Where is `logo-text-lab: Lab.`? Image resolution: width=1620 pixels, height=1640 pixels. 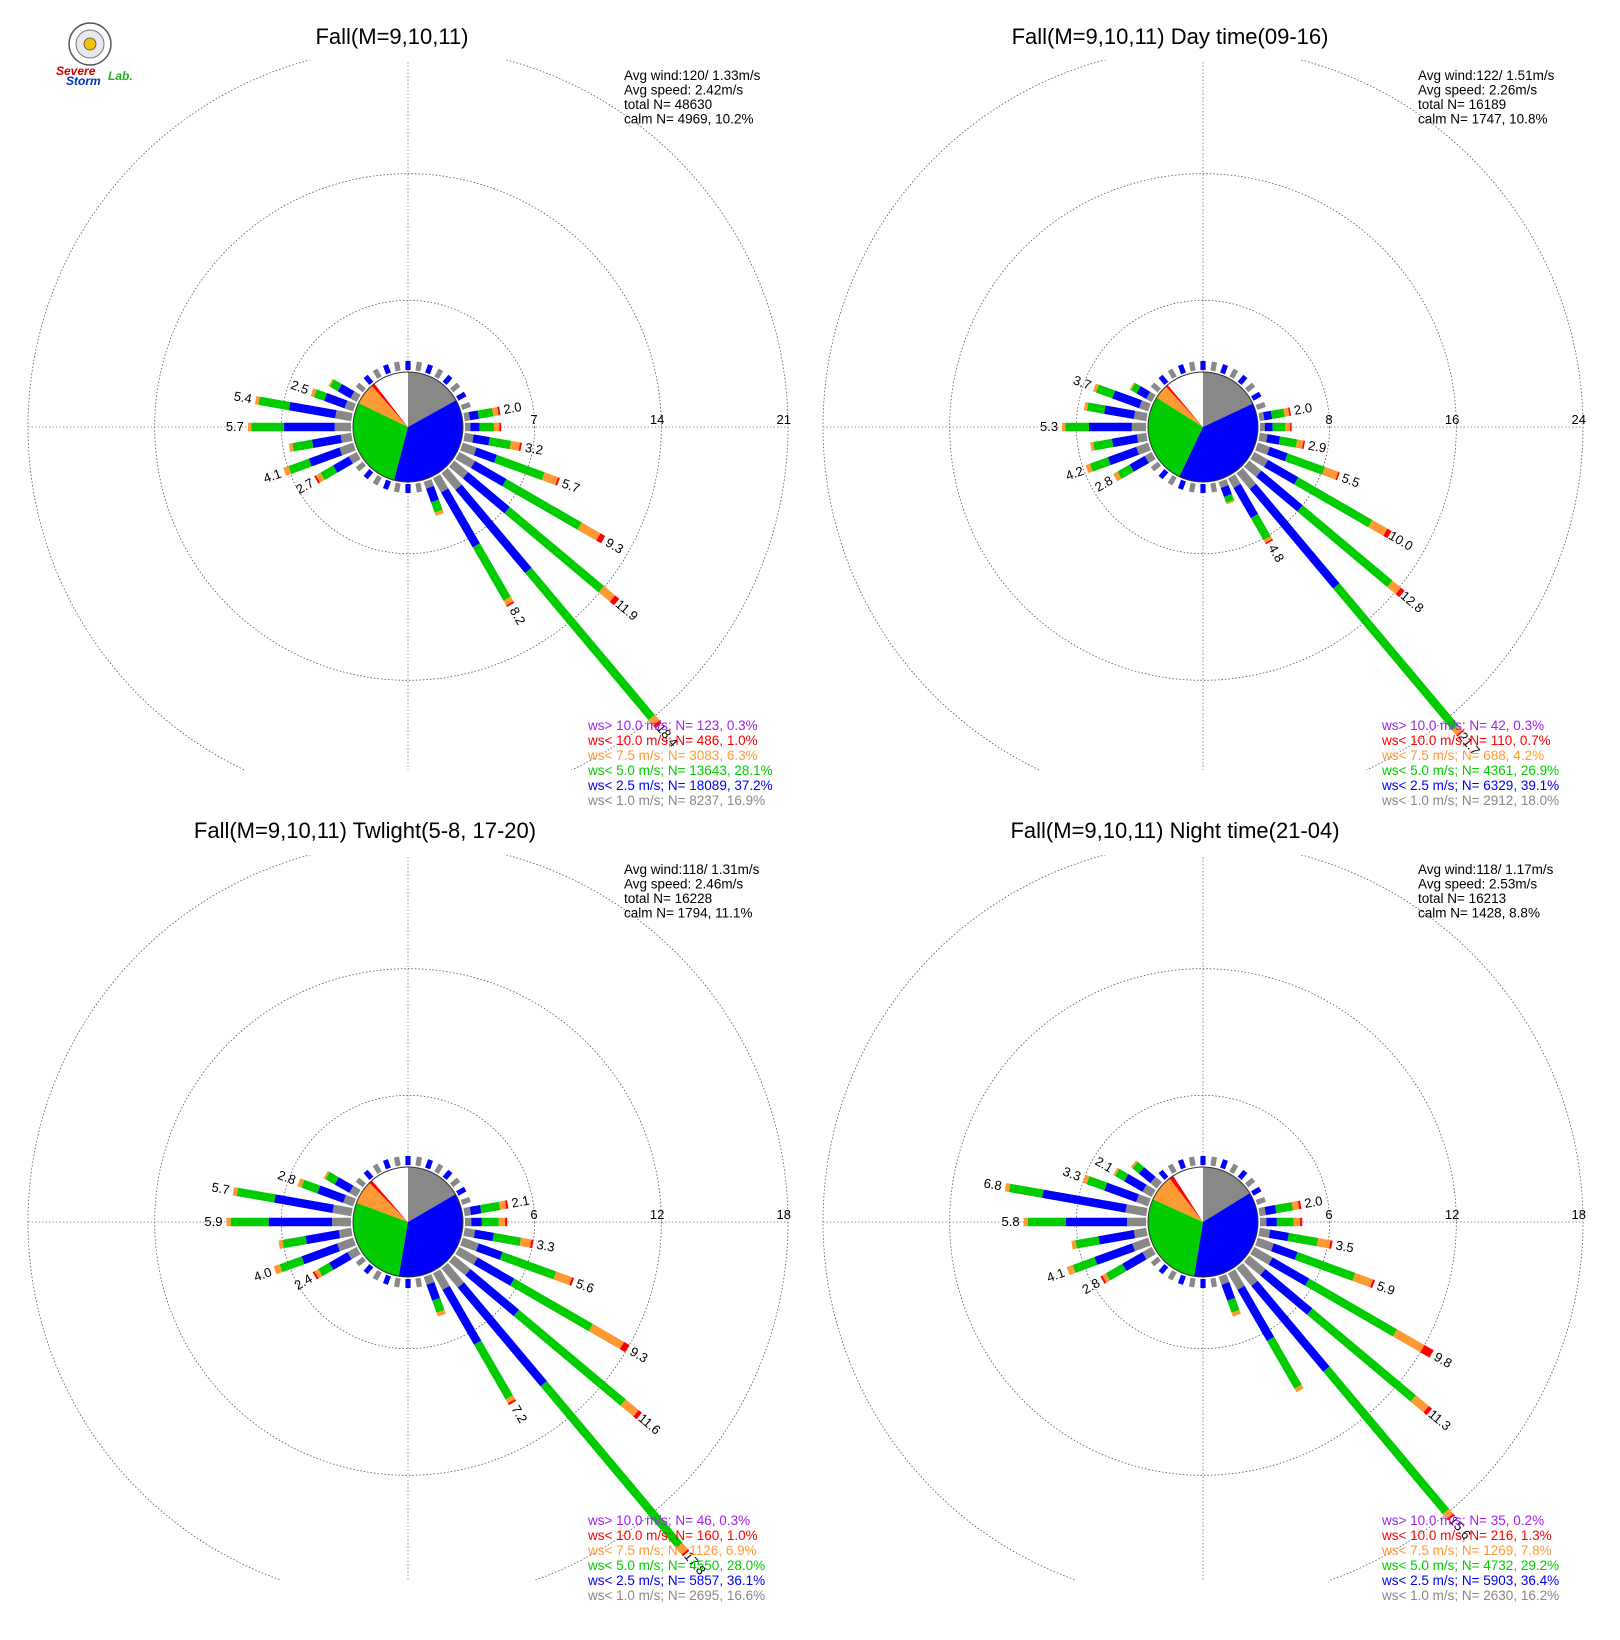 logo-text-lab: Lab. is located at coordinates (120, 76).